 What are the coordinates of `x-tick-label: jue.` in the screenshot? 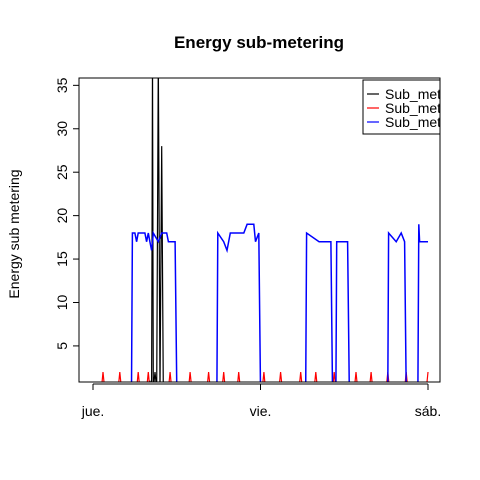 It's located at (93, 411).